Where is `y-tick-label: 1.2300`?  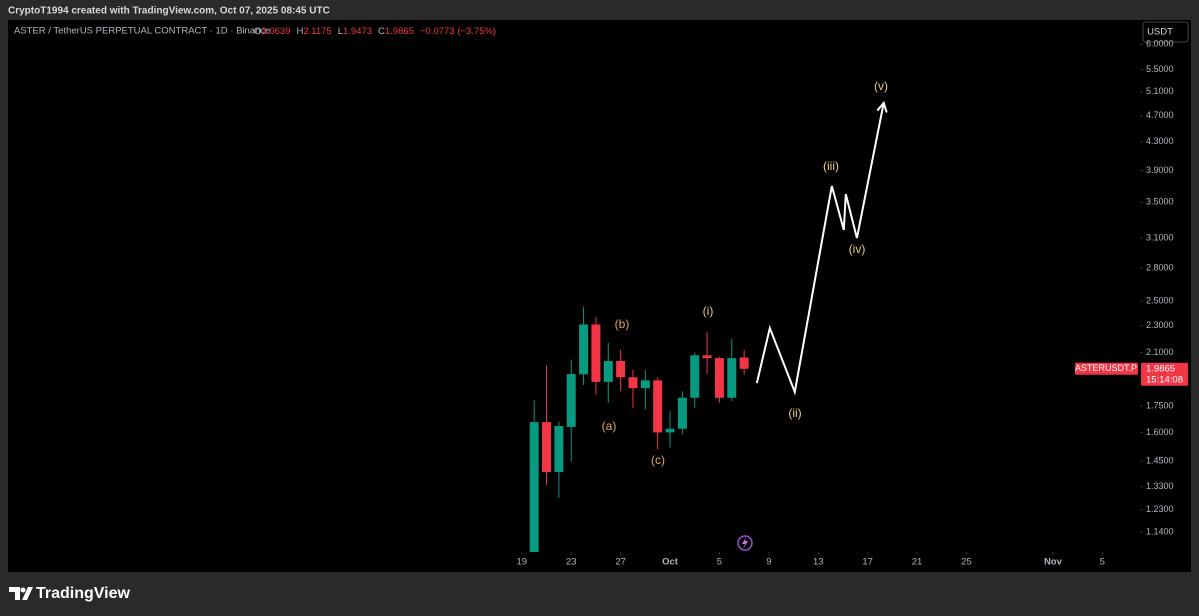 y-tick-label: 1.2300 is located at coordinates (1160, 509).